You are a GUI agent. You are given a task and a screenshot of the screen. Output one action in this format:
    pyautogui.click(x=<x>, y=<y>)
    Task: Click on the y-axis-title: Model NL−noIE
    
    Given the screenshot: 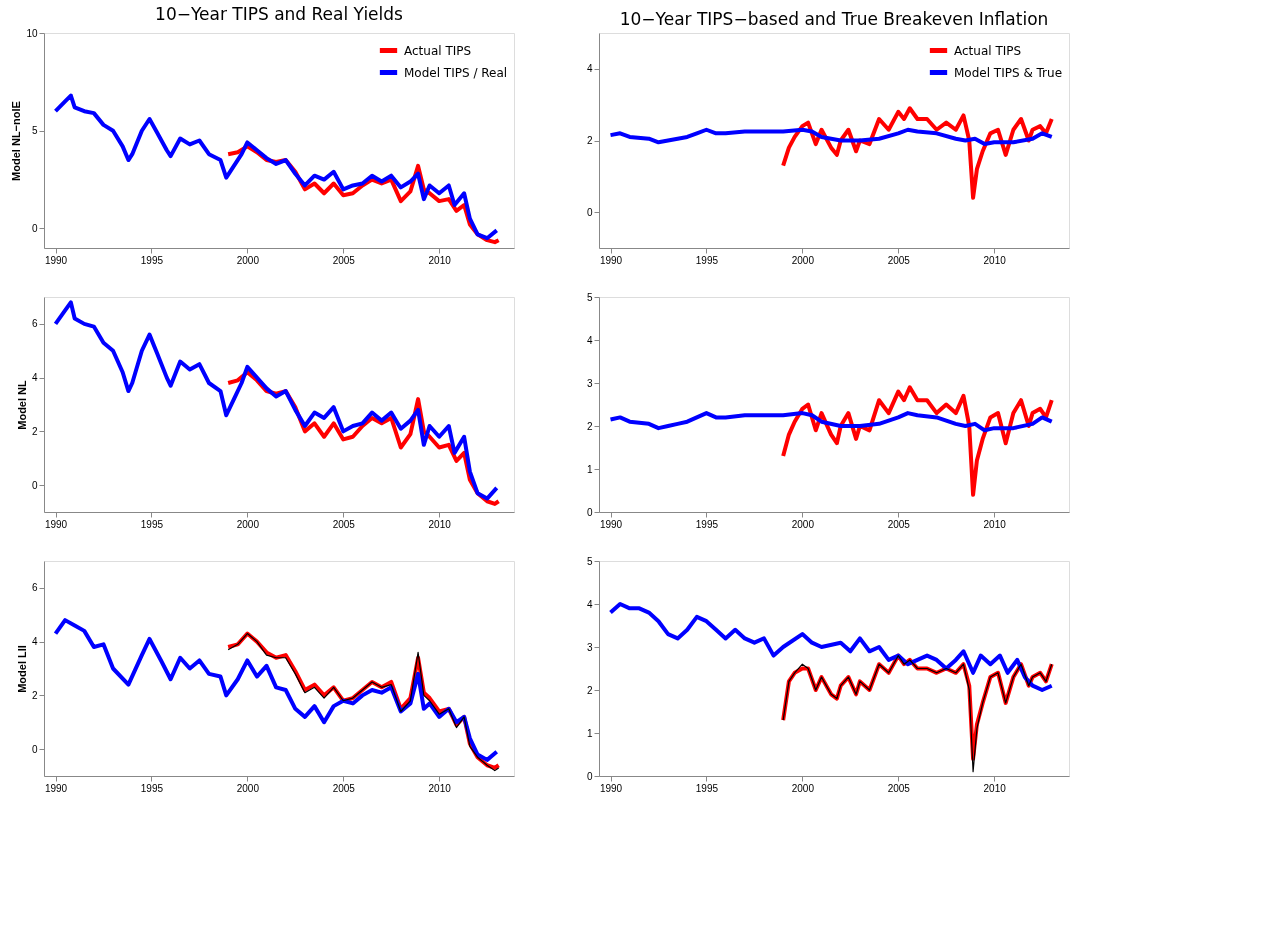 What is the action you would take?
    pyautogui.click(x=16, y=141)
    